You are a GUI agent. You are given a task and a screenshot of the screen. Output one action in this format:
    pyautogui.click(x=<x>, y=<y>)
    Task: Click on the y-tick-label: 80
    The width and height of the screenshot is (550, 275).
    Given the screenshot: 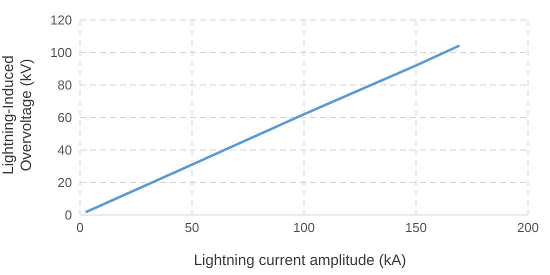 What is the action you would take?
    pyautogui.click(x=65, y=85)
    